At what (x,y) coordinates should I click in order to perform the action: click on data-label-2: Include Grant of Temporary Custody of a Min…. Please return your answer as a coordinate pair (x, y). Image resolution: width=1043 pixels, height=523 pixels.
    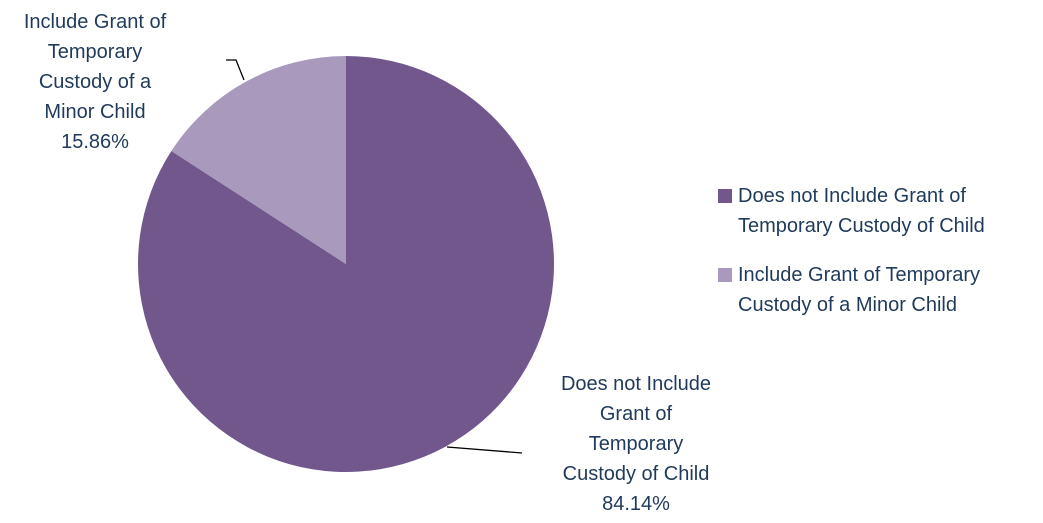
    Looking at the image, I should click on (95, 82).